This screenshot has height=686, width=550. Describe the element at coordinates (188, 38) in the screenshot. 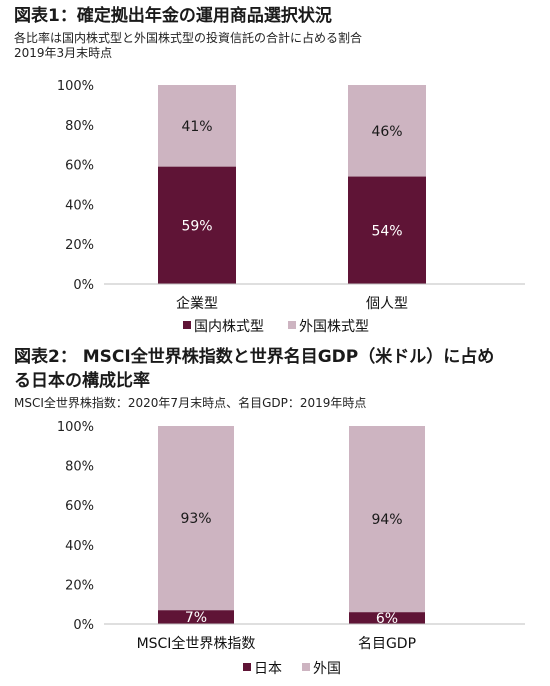

I see `chart1-subtitle: 各比率は国内株式型と外国株式型の投資信託の合計に占める割合` at that location.